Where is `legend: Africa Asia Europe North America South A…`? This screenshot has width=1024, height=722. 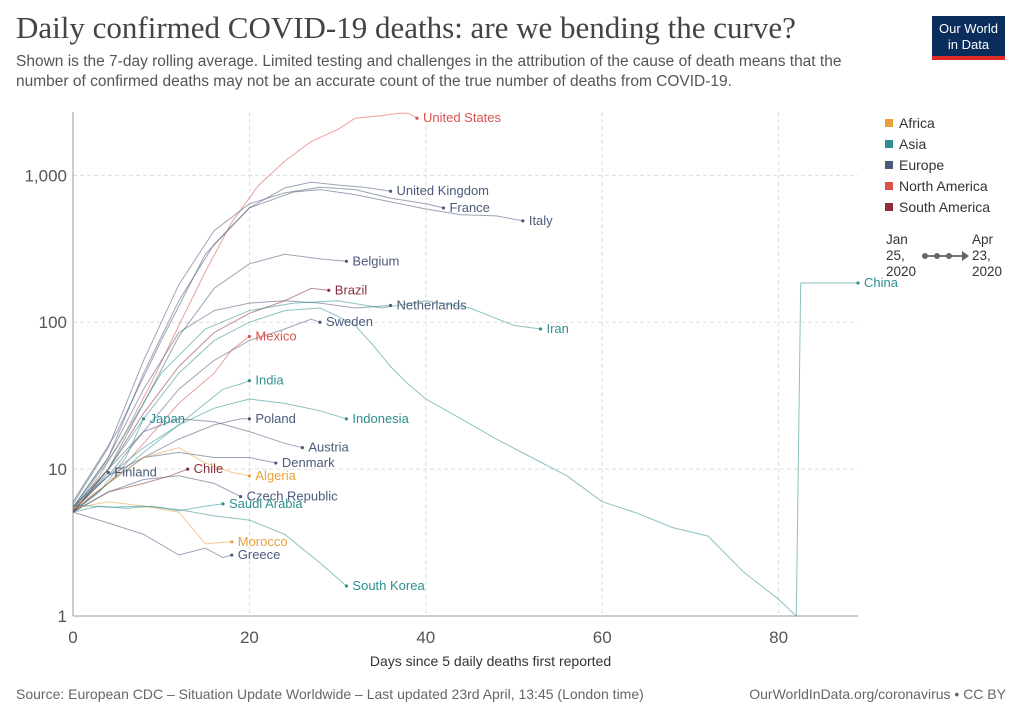 legend: Africa Asia Europe North America South A… is located at coordinates (937, 164).